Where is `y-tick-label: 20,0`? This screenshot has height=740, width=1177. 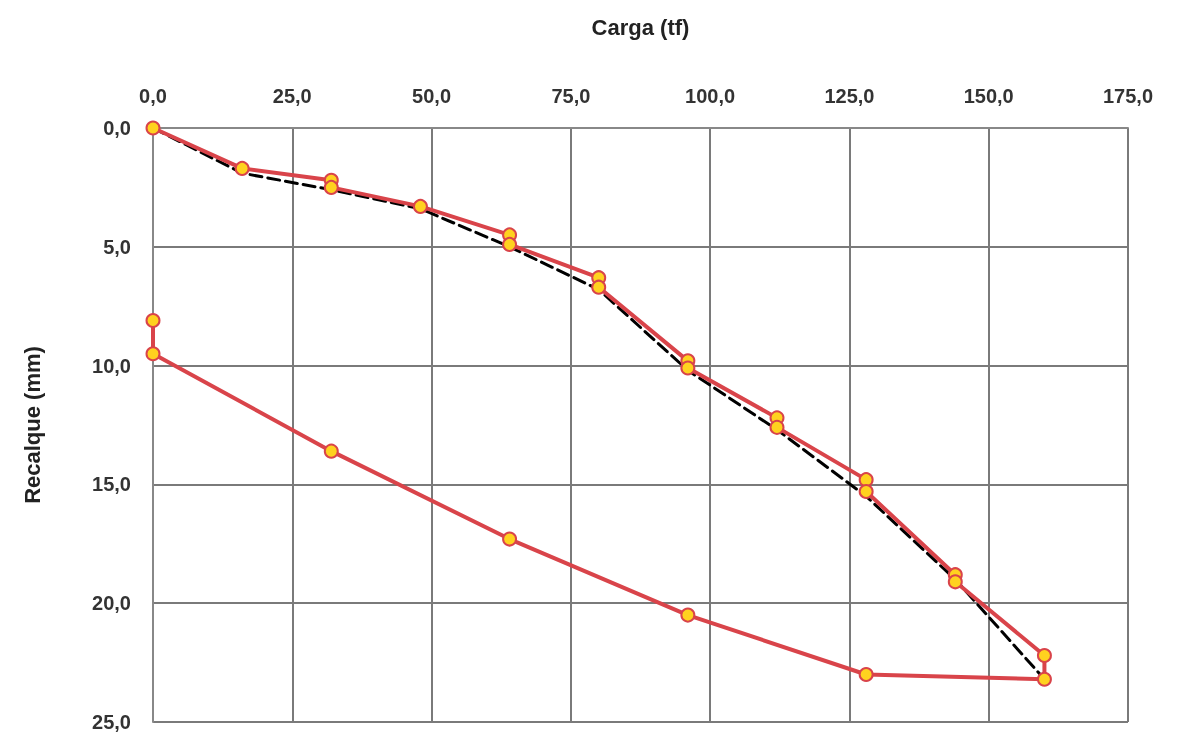
y-tick-label: 20,0 is located at coordinates (111, 603).